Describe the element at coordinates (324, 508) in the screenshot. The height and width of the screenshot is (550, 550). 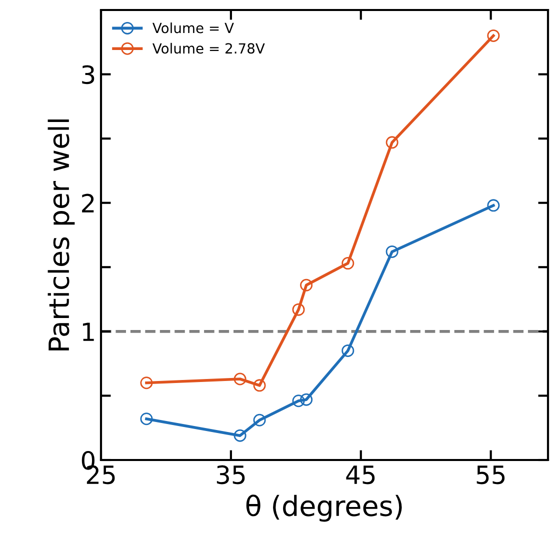
I see `x-axis-title: θ (degrees)` at that location.